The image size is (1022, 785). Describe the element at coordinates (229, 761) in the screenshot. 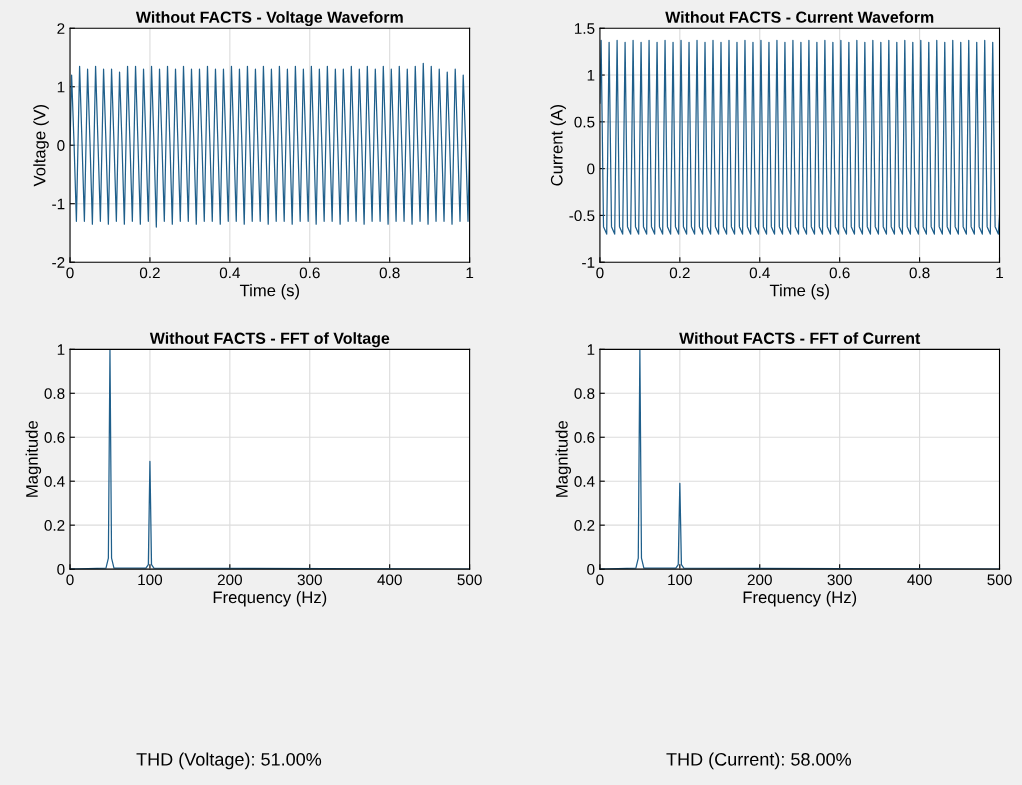

I see `text: THD (Voltage): 51.00%` at that location.